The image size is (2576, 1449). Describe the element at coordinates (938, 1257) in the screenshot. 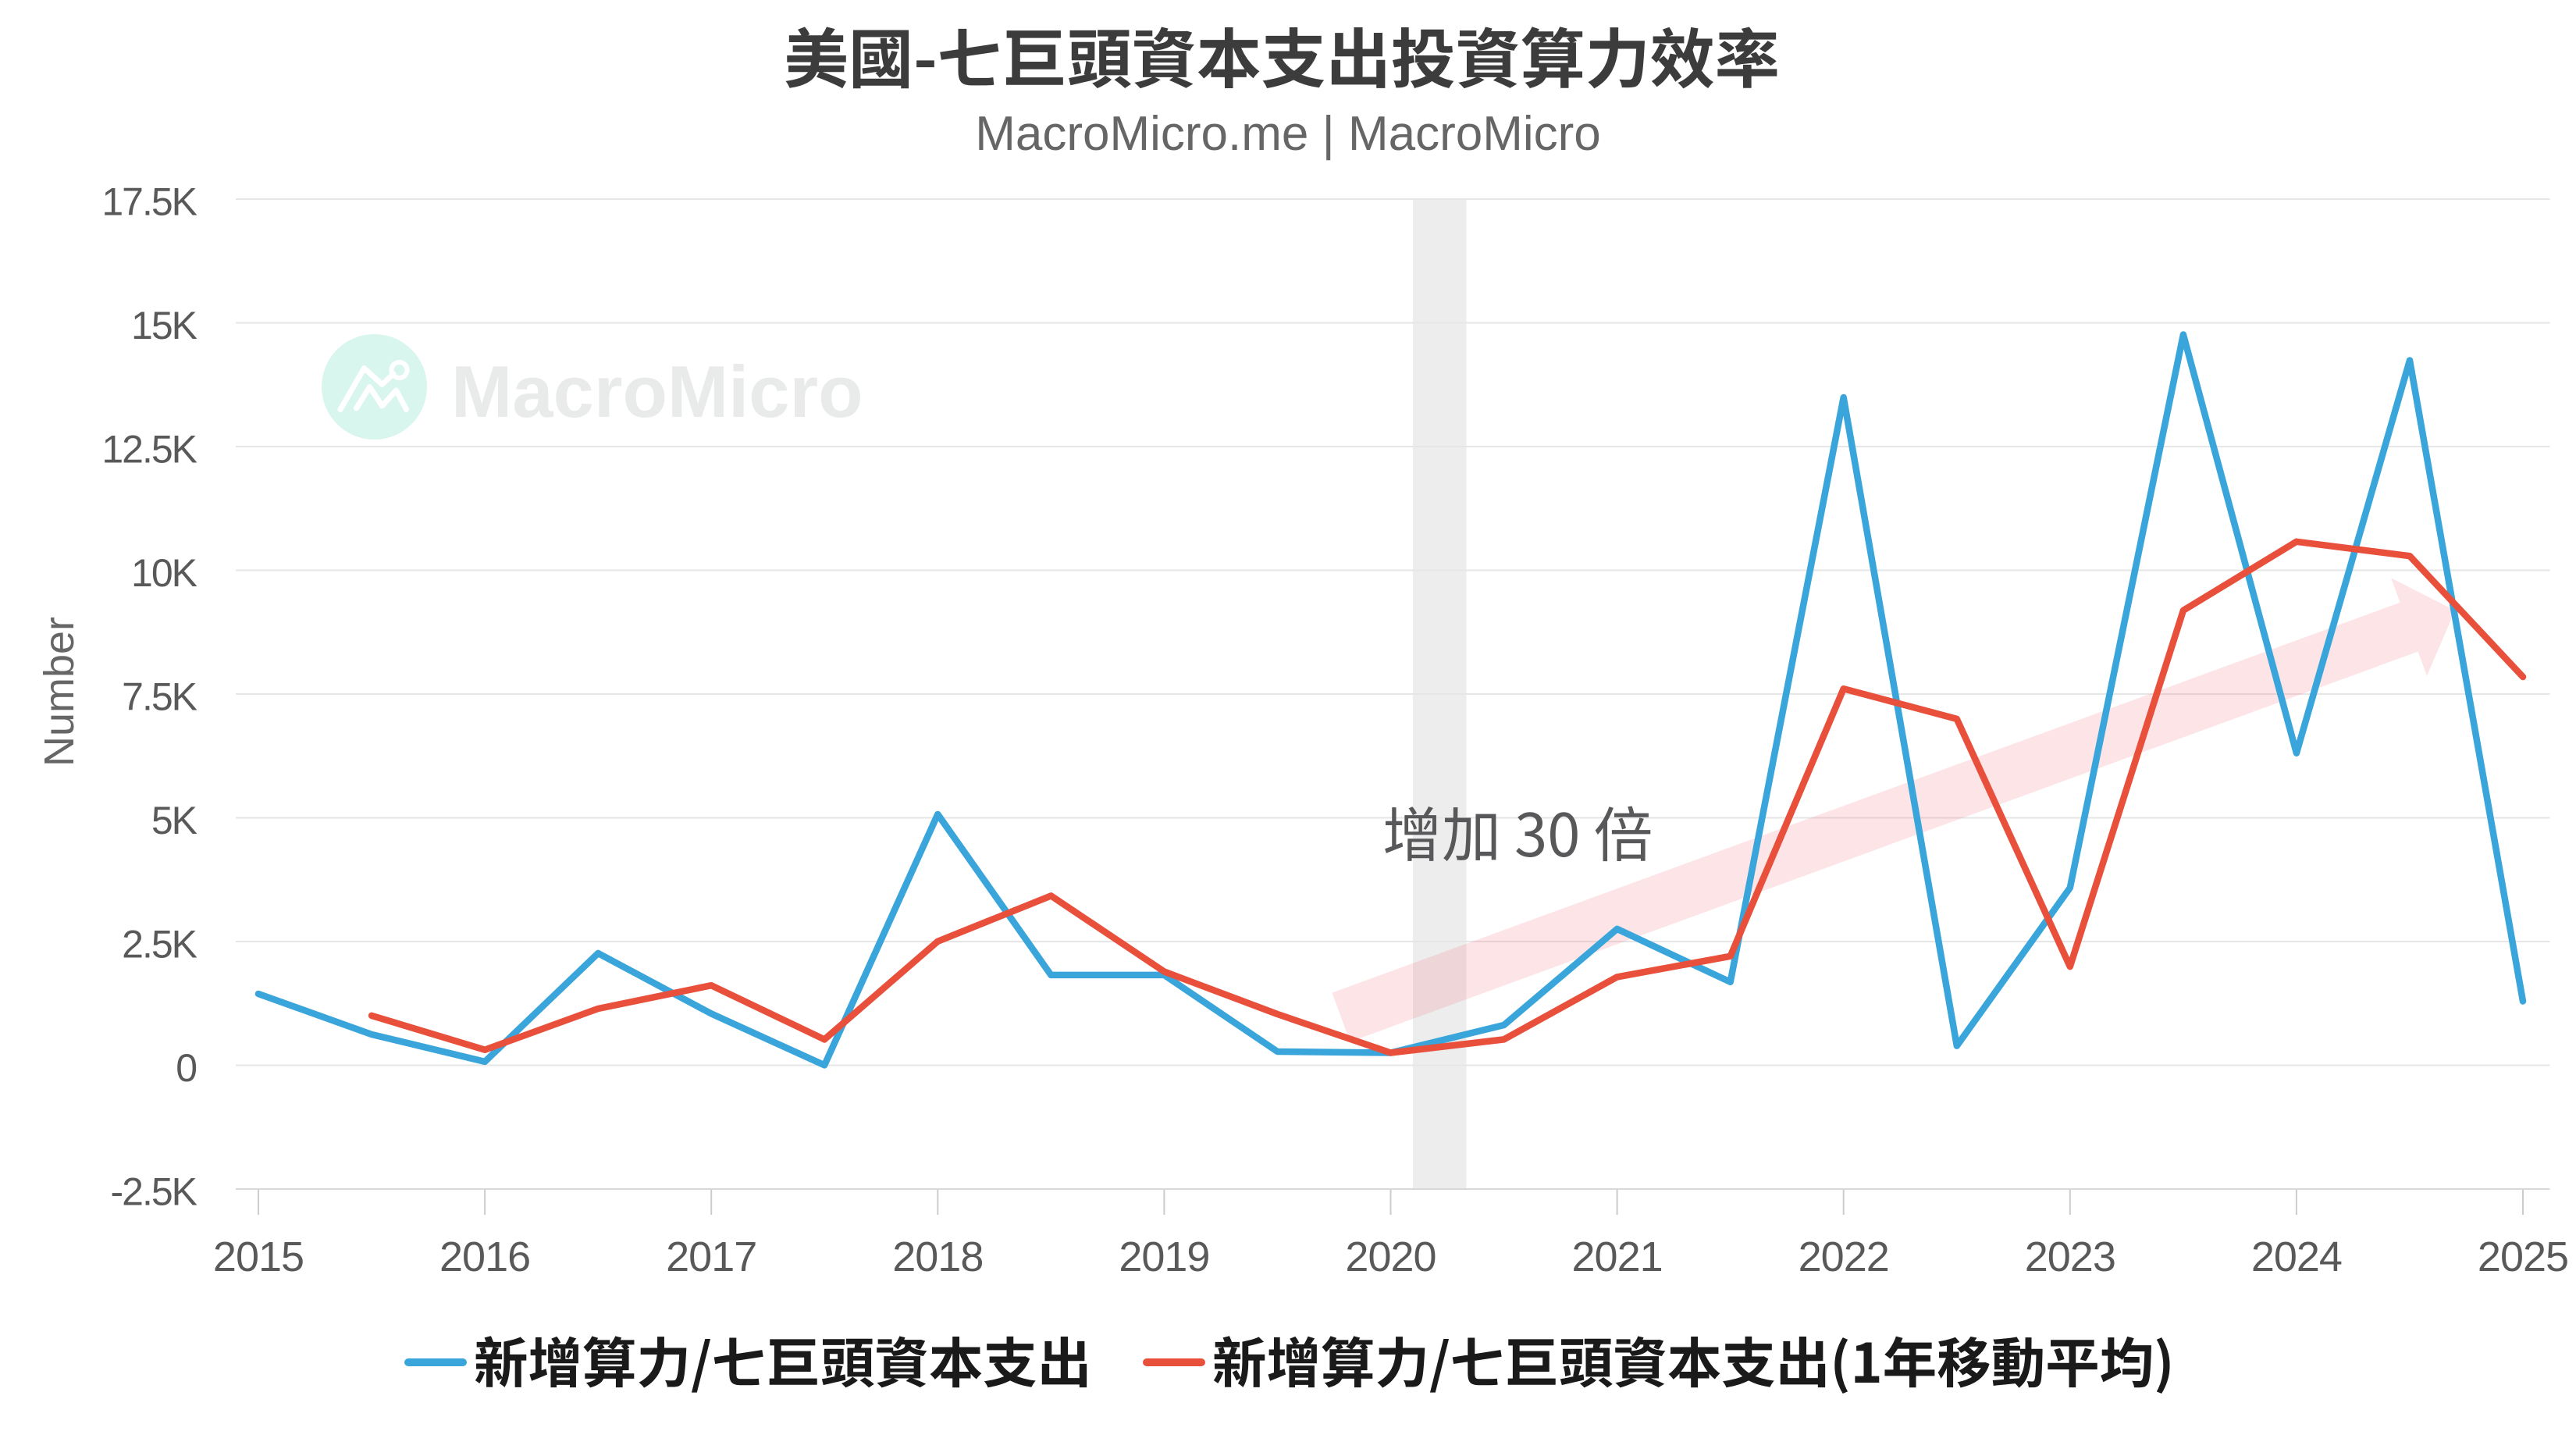

I see `svg-text: 2018` at that location.